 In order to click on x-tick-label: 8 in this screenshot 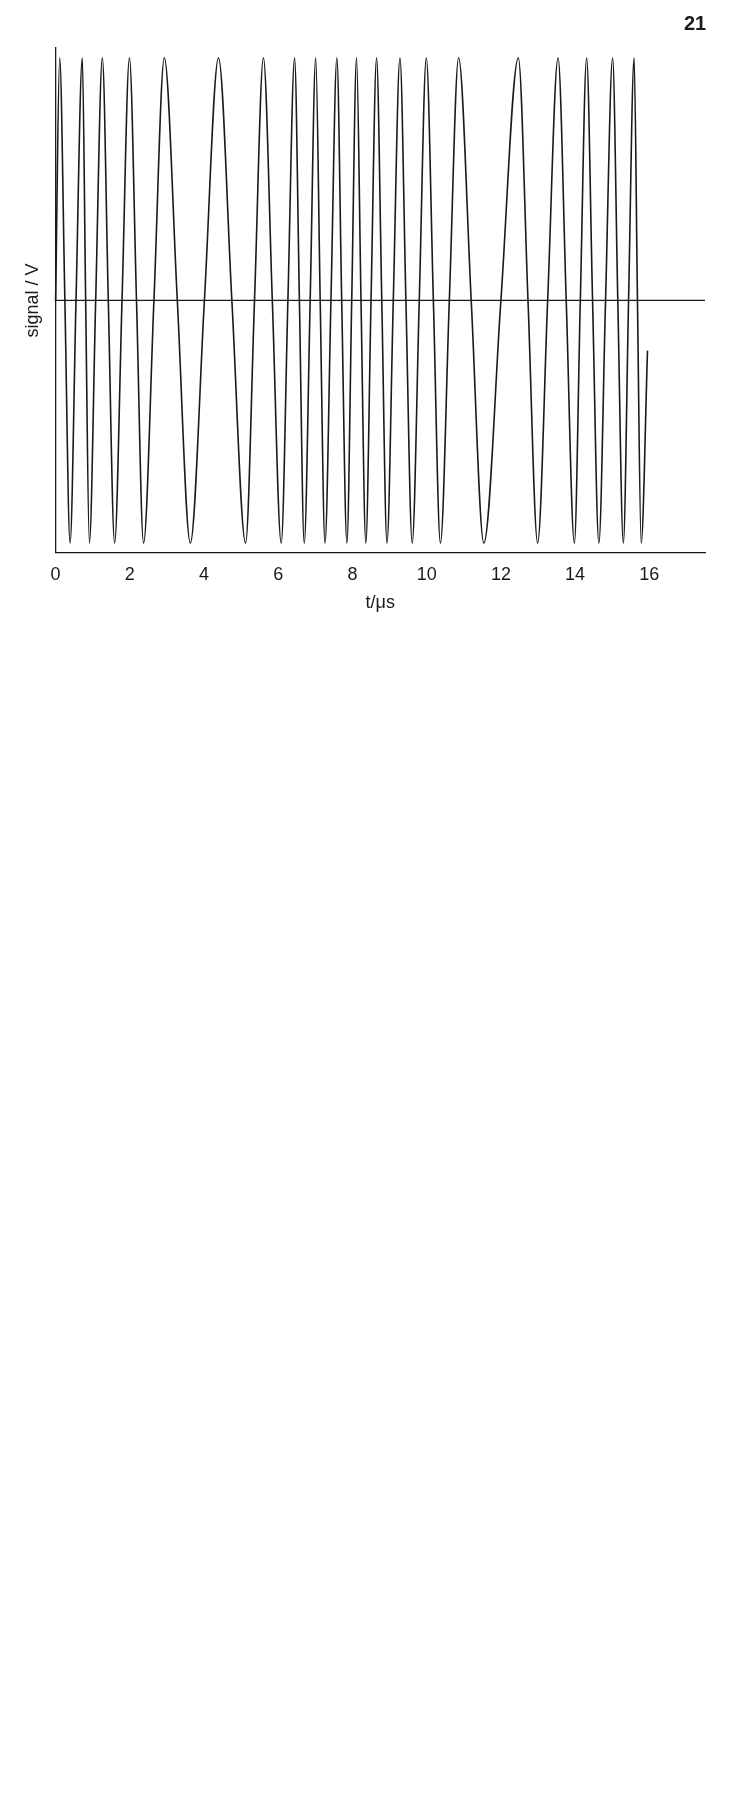, I will do `click(352, 573)`.